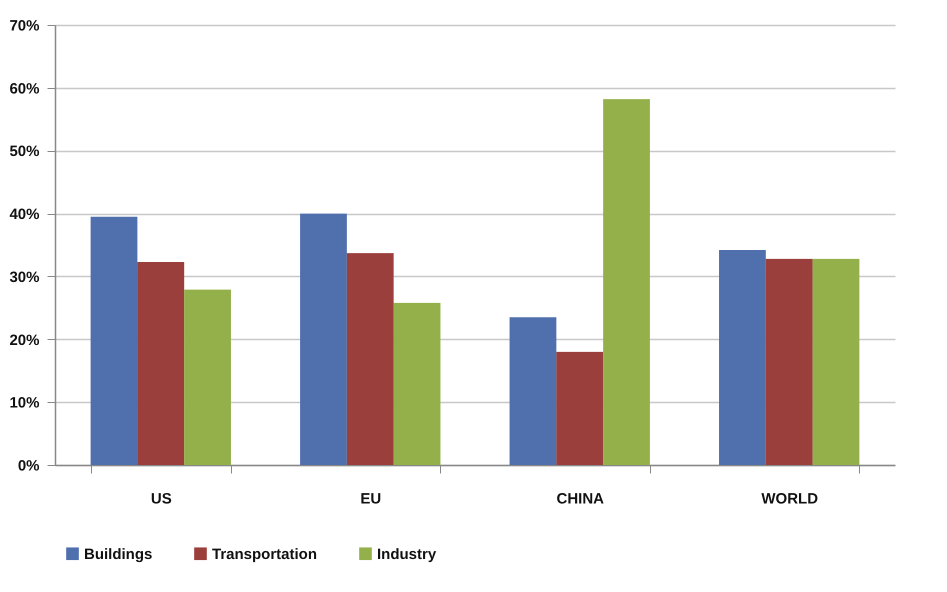  I want to click on y-tick-label: 10%, so click(24, 403).